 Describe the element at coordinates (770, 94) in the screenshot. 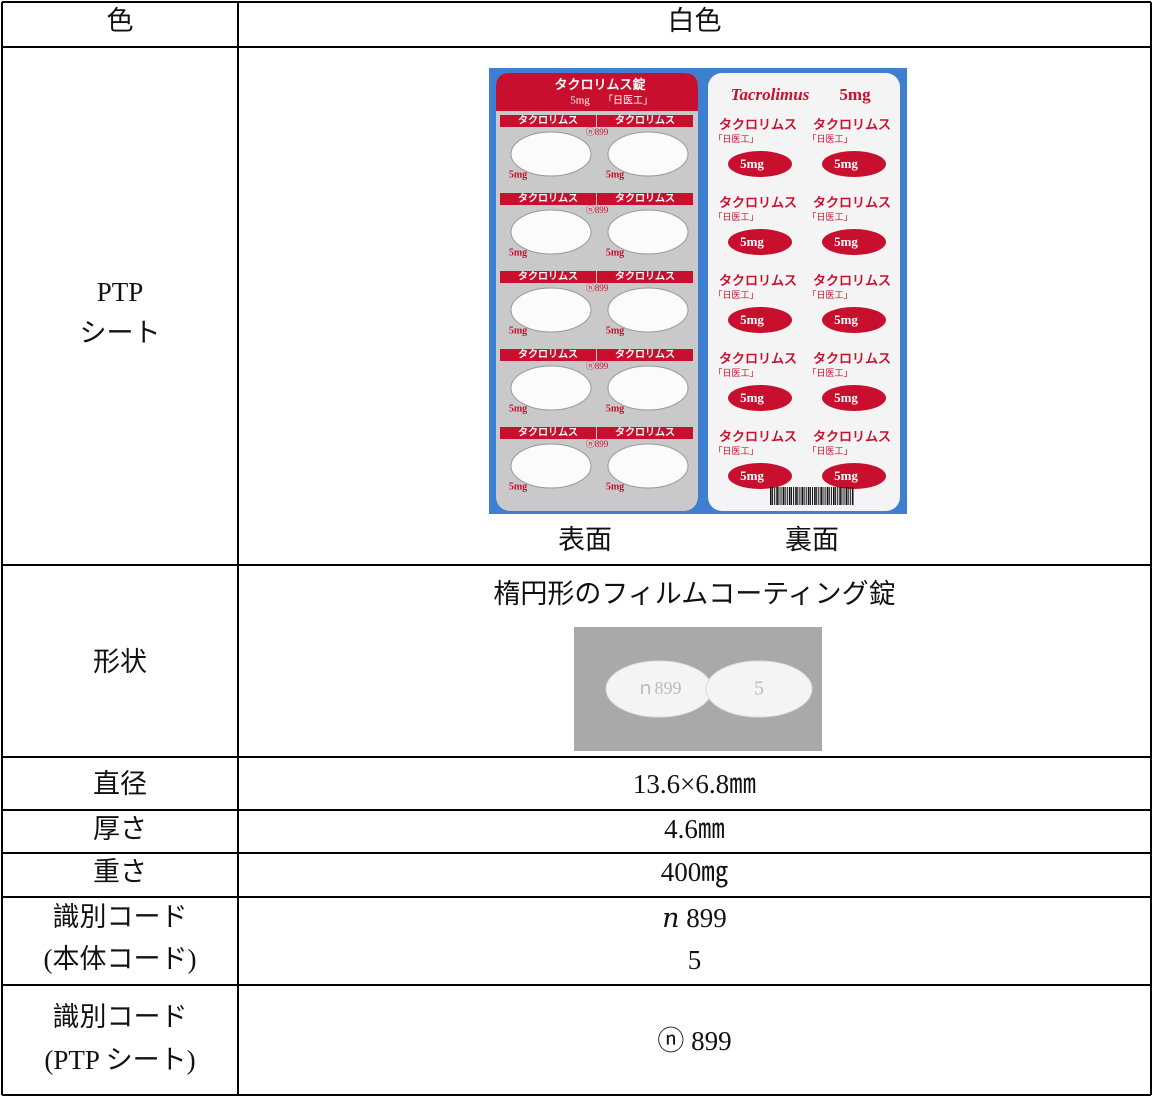

I see `ptp-back-brand: Tacrolimus` at that location.